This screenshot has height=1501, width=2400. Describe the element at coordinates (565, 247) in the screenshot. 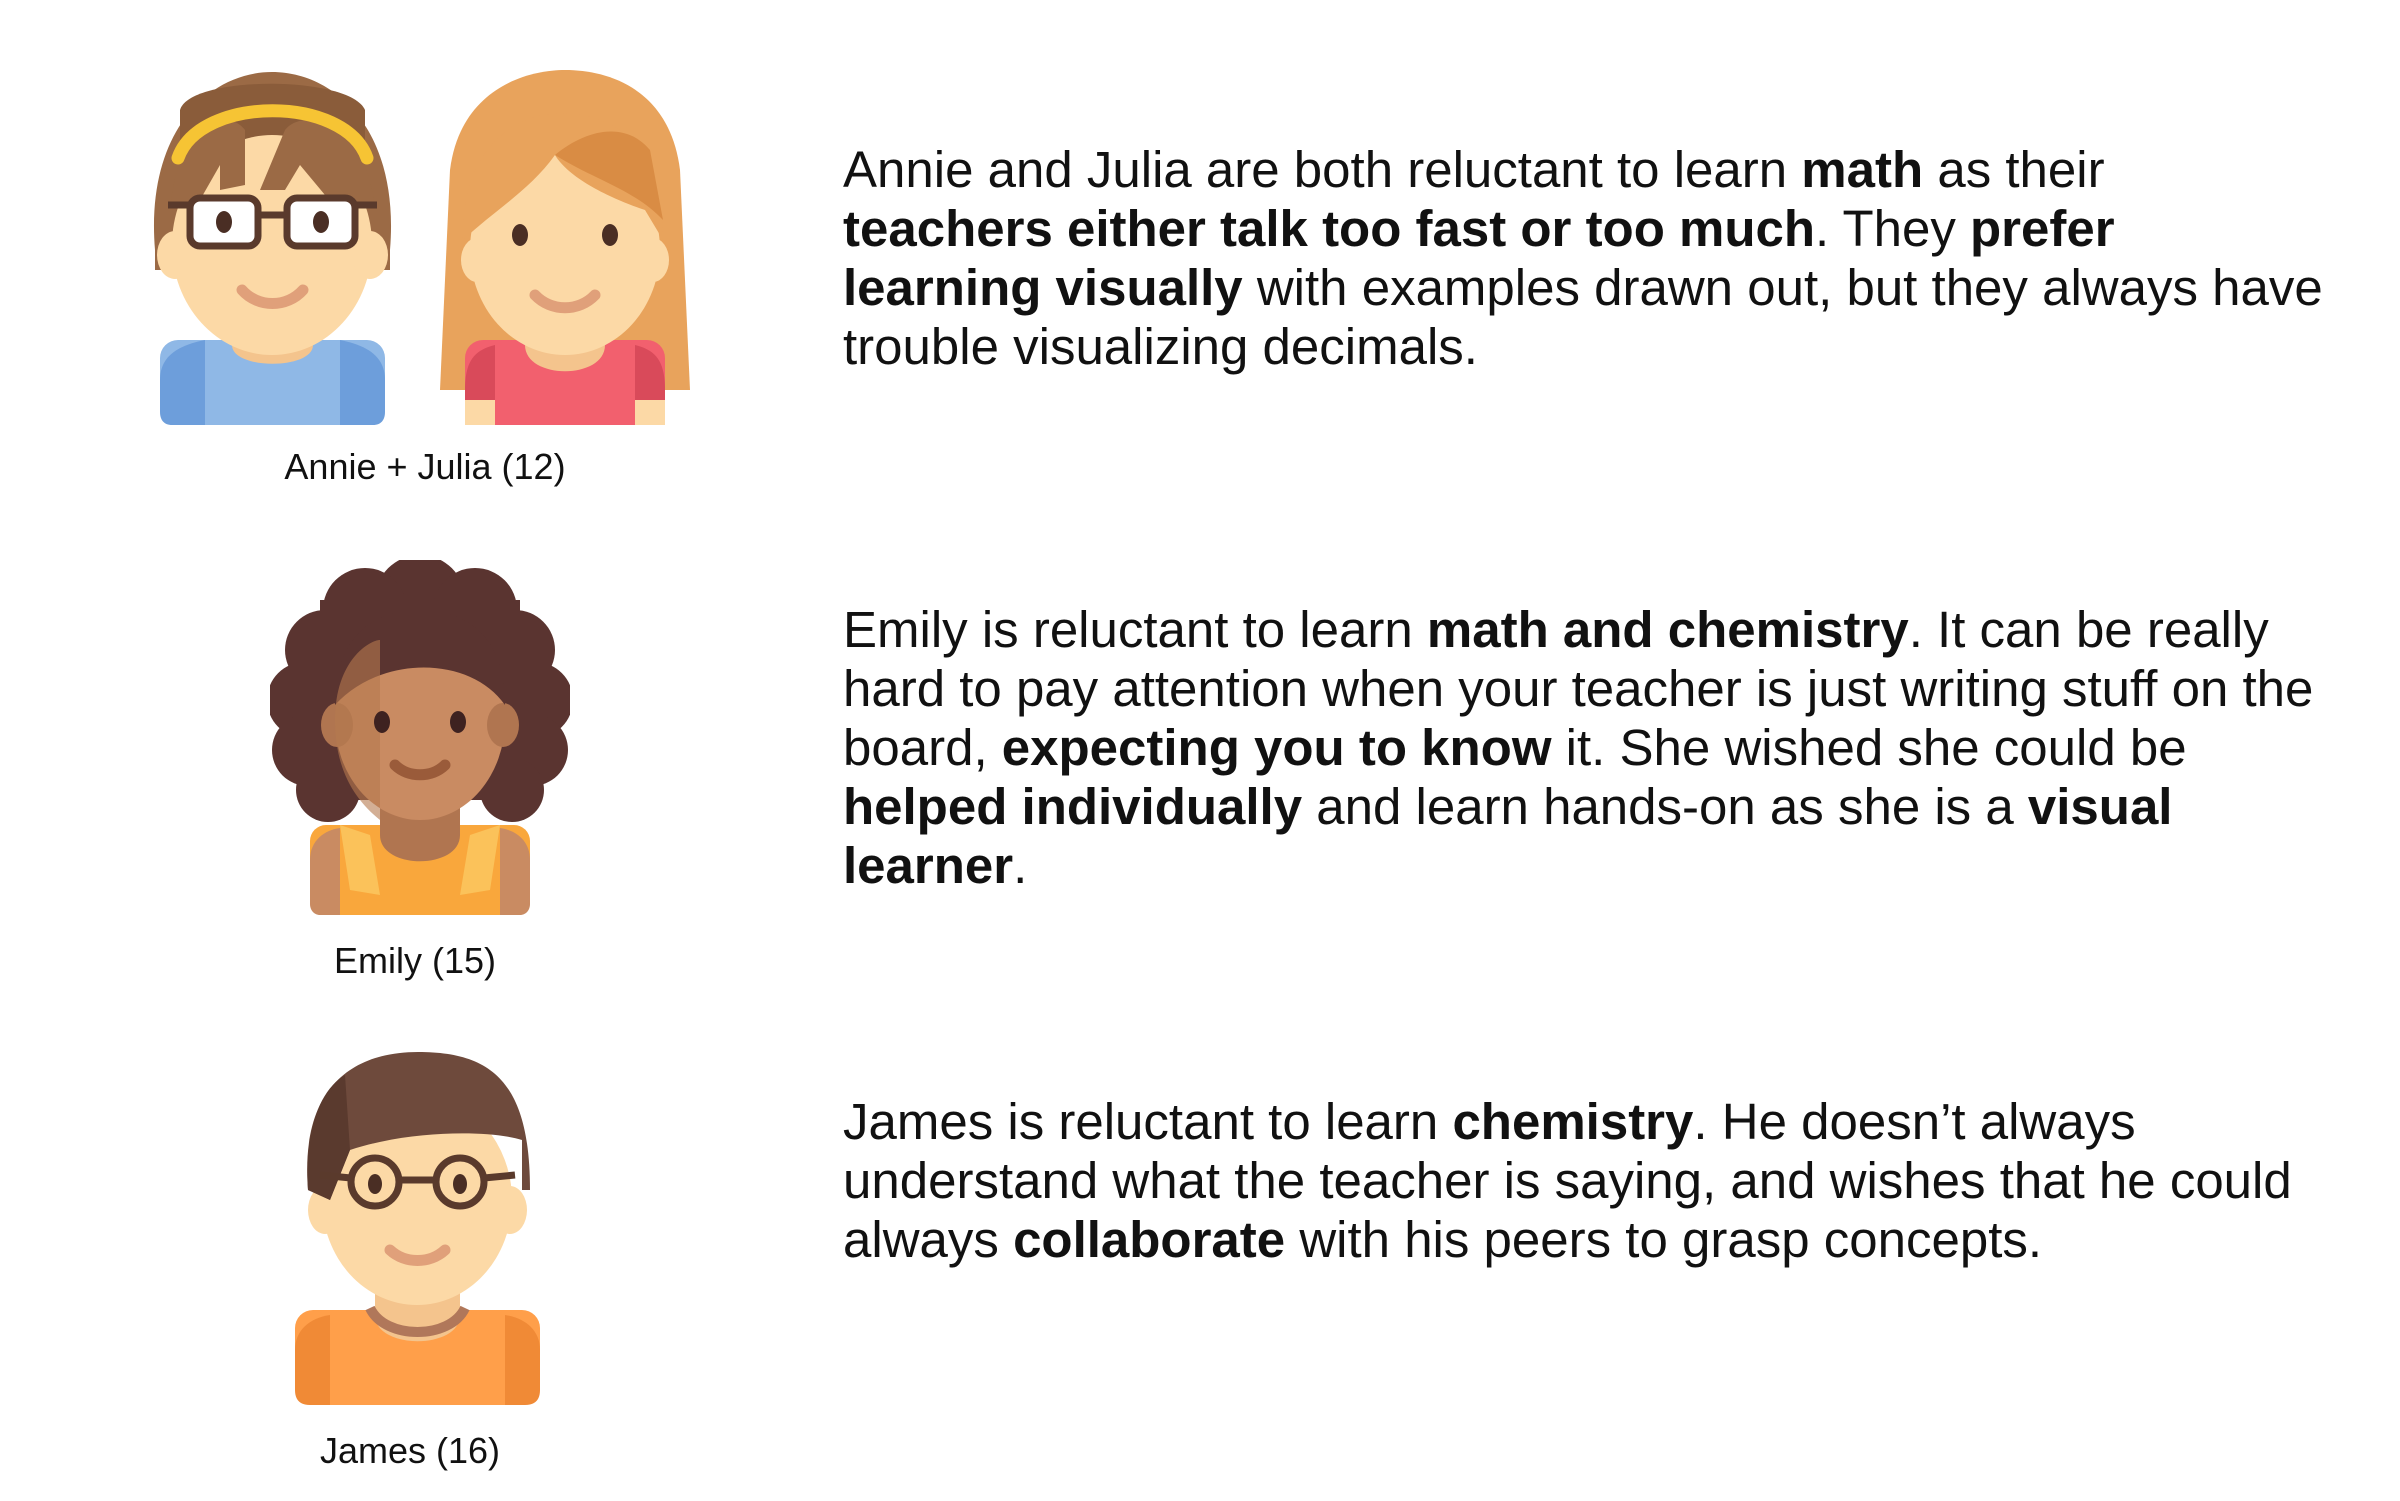

I see `girl-with-long-hair-icon` at that location.